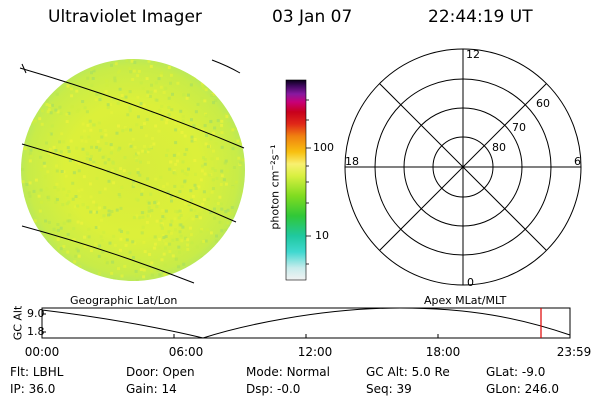 The width and height of the screenshot is (600, 400). I want to click on status-glon-label: GLon:, so click(503, 389).